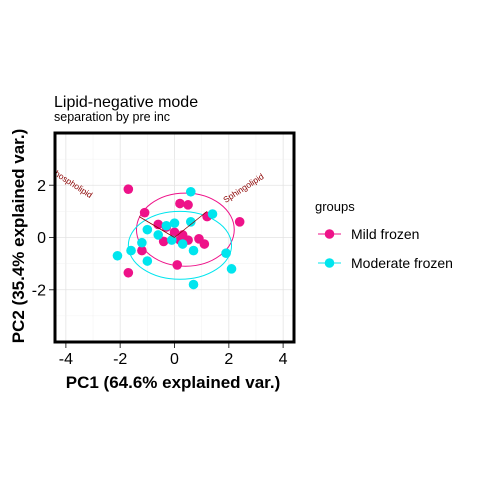 Image resolution: width=480 pixels, height=480 pixels. I want to click on chart-title: Lipid-negative mode, so click(126, 102).